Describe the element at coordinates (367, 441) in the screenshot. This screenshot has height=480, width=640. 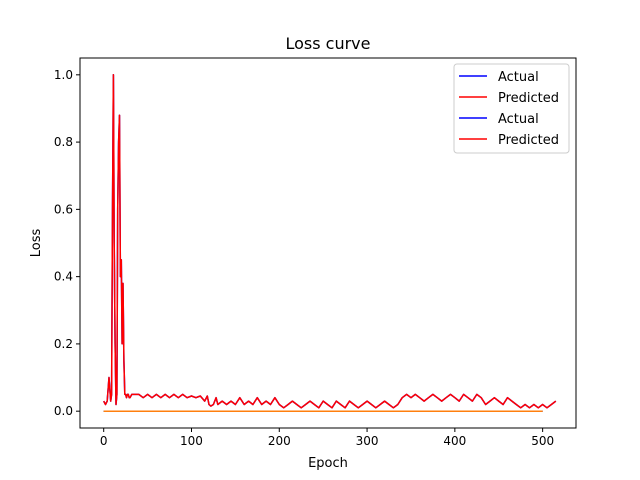
I see `x-tick-label: 300` at that location.